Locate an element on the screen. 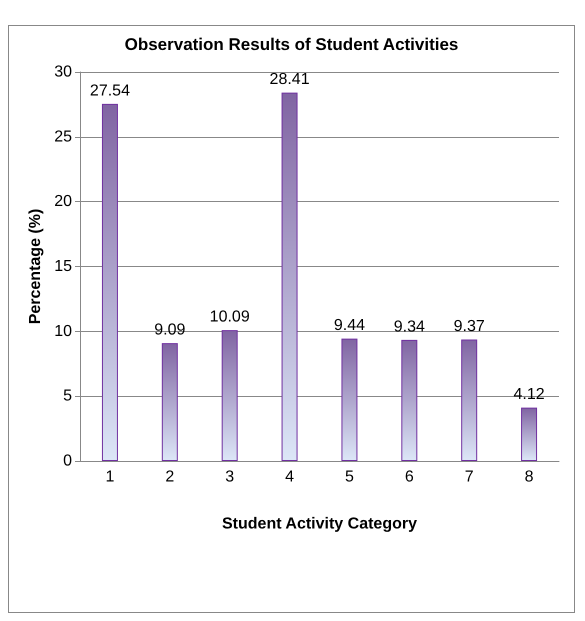 The image size is (585, 621). y-tick-label: 20 is located at coordinates (63, 201).